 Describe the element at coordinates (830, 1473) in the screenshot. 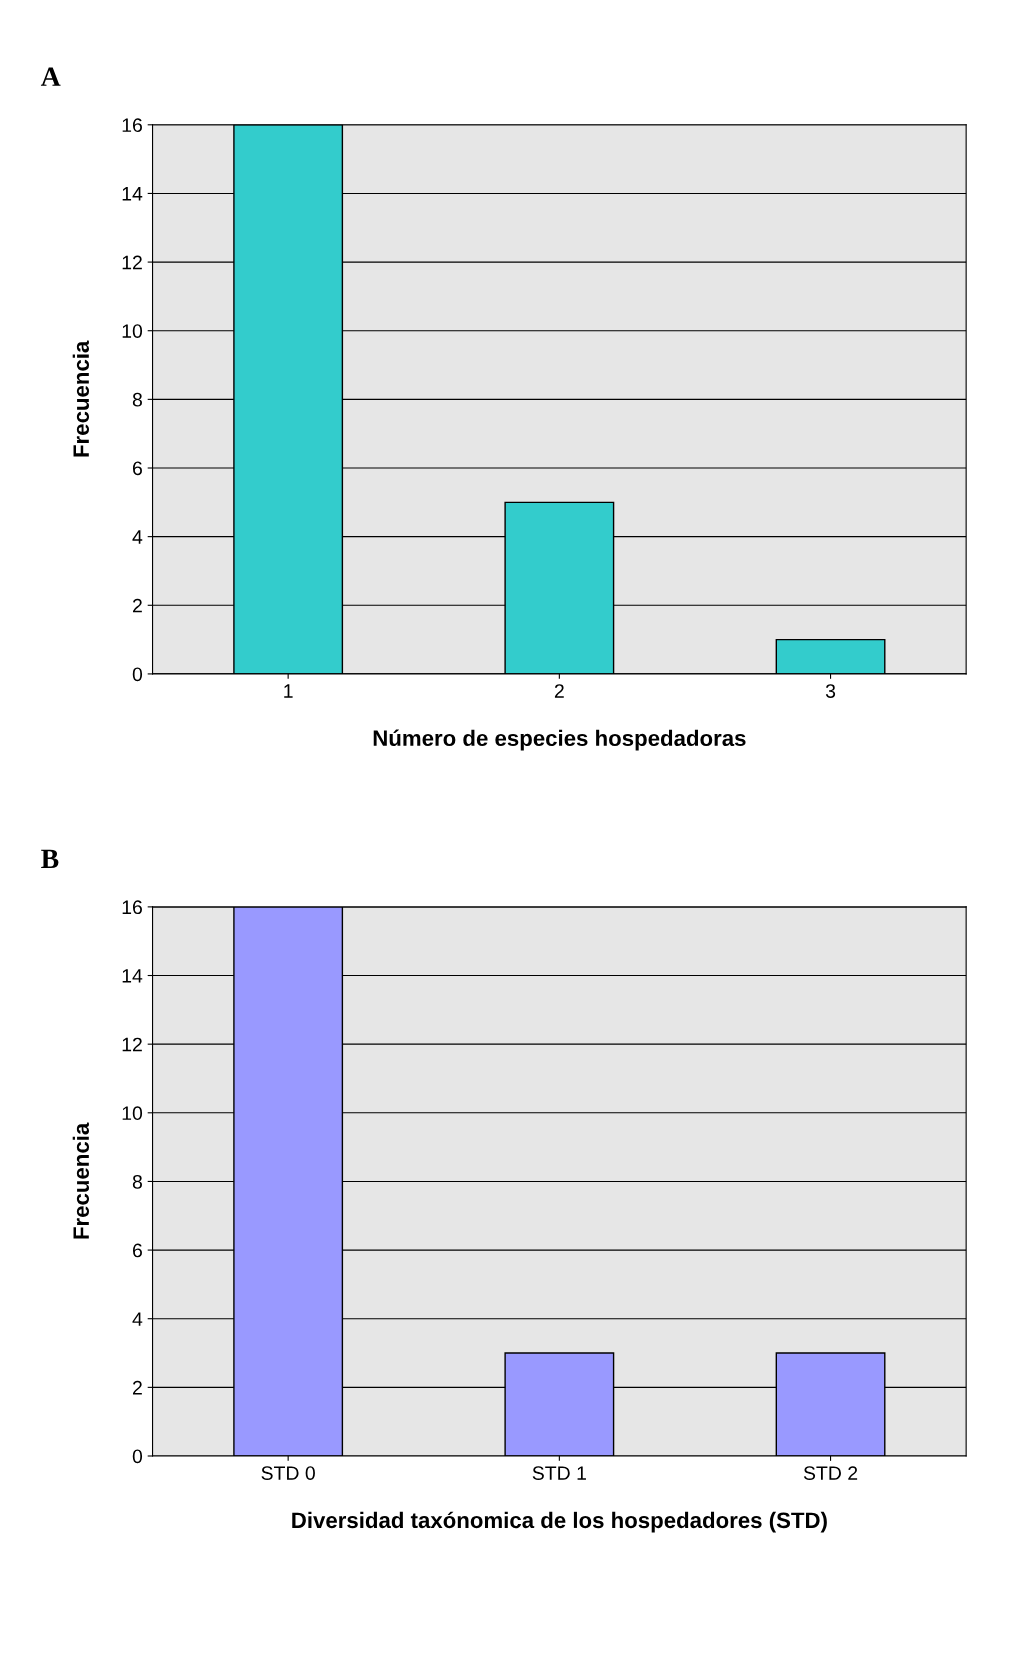

I see `x-tick-label: STD 2` at that location.